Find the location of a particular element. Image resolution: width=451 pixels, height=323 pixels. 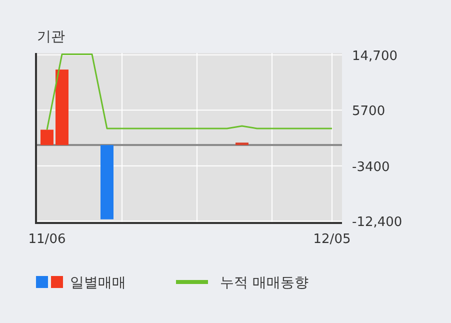

y-tick-label: 5700 is located at coordinates (369, 112).